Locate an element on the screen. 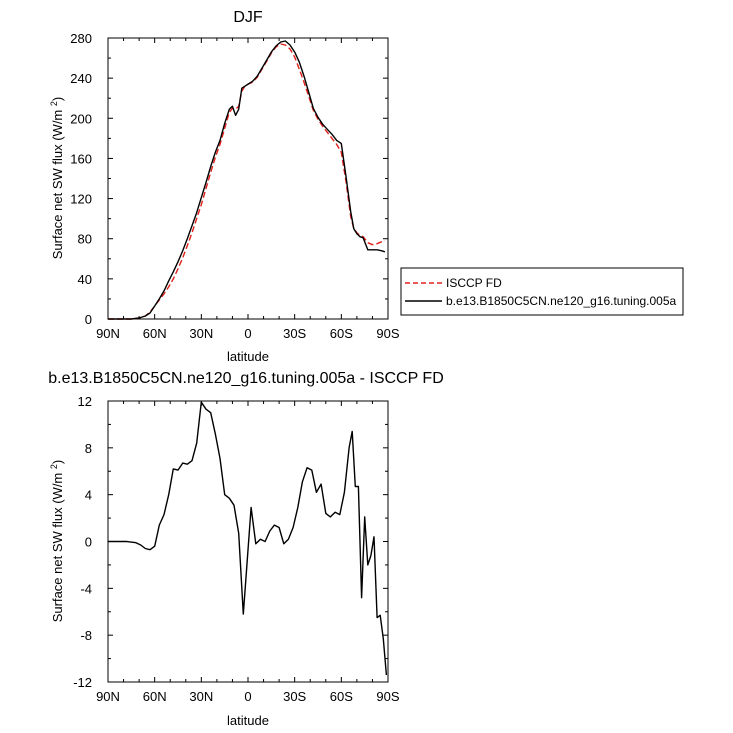 The height and width of the screenshot is (733, 733). bottom-y-tick-label: -12 is located at coordinates (82, 682).